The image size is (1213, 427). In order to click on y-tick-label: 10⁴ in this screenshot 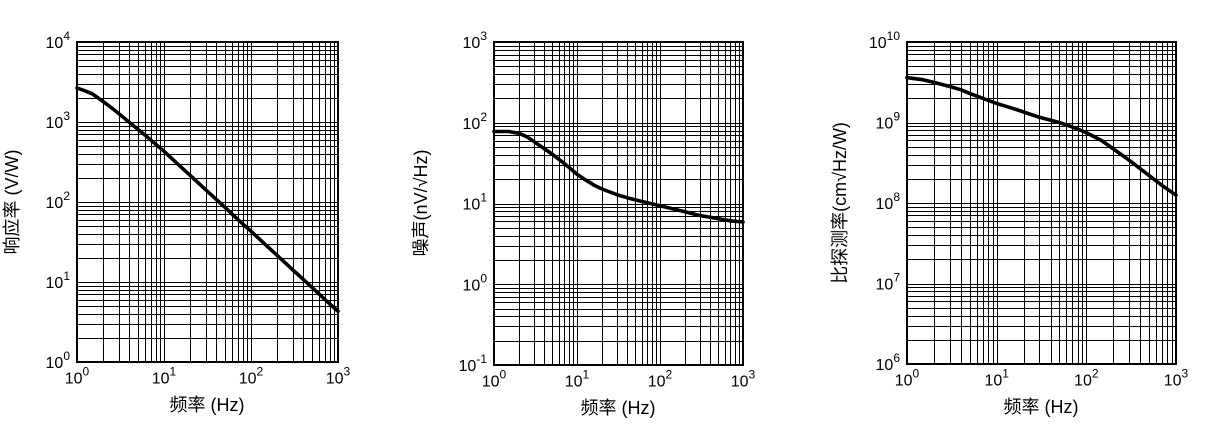, I will do `click(58, 40)`.